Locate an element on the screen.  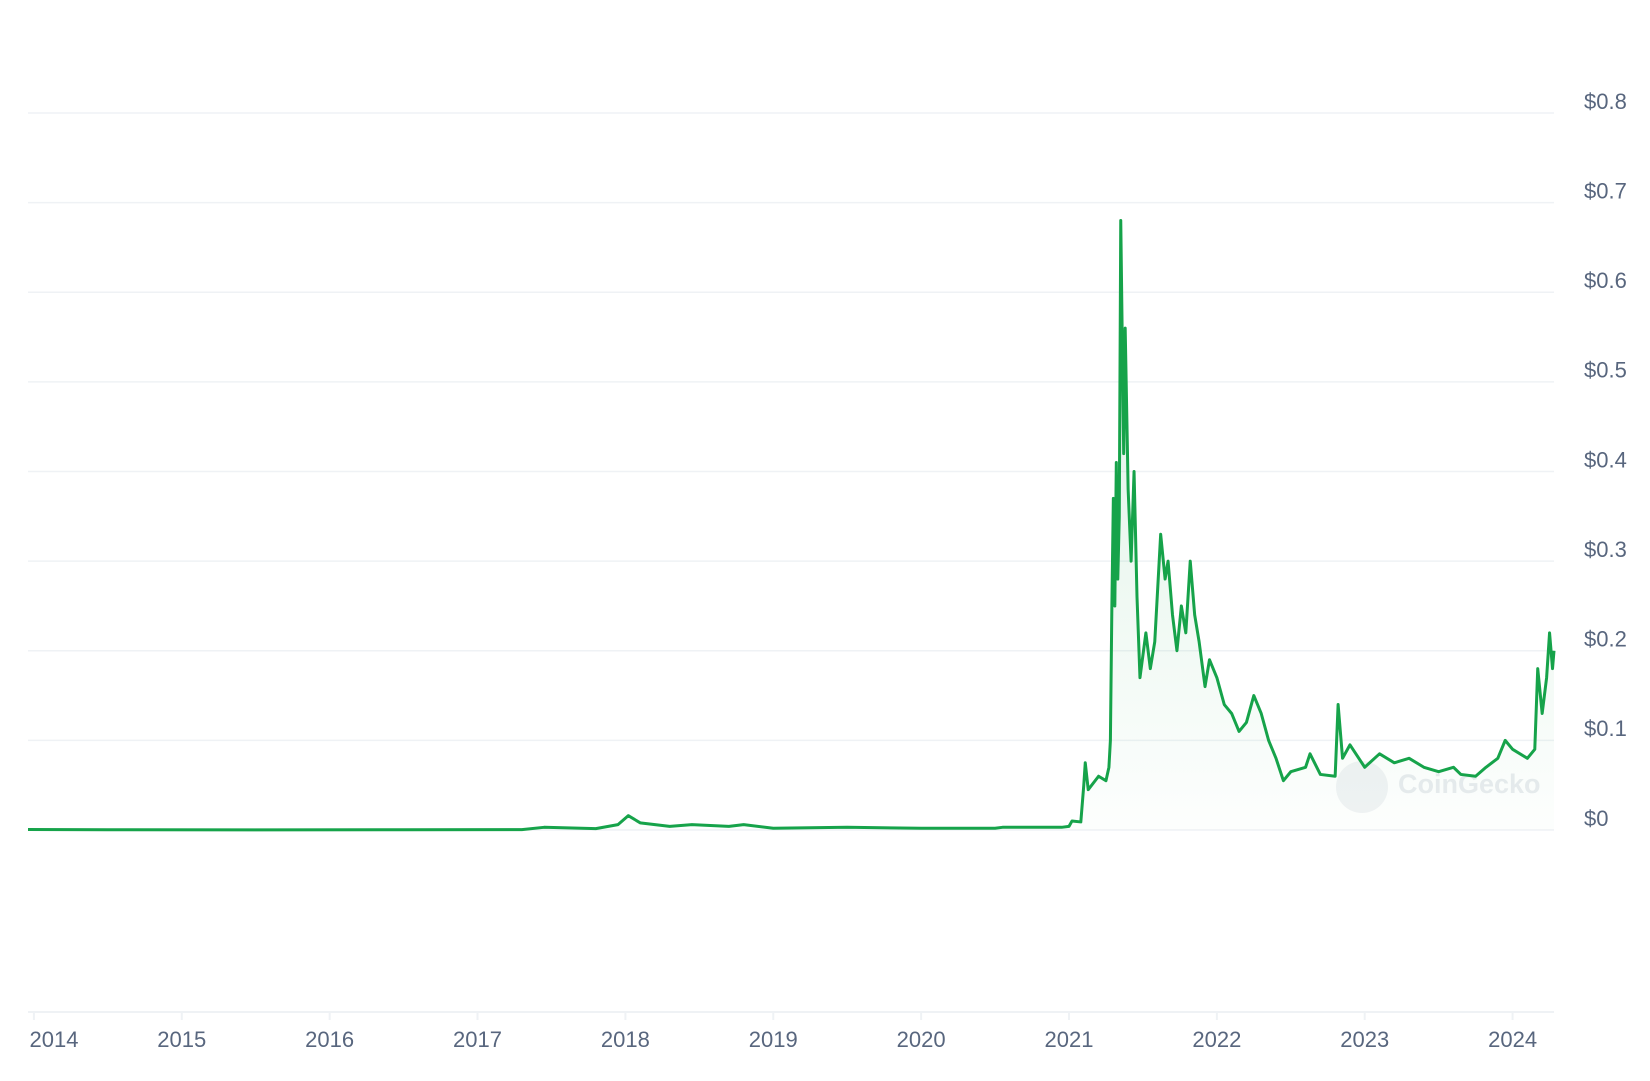
x-tick-label: 2023 is located at coordinates (1364, 1039).